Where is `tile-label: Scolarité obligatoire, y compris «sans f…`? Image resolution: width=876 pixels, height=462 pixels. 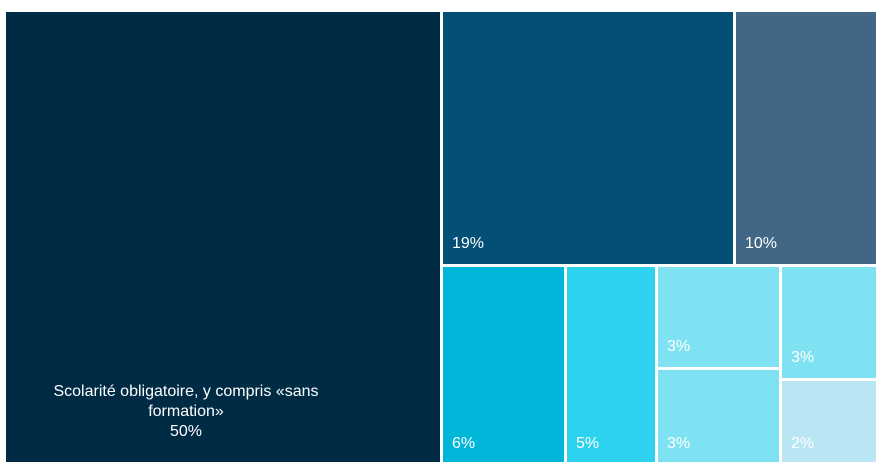 tile-label: Scolarité obligatoire, y compris «sans f… is located at coordinates (186, 412).